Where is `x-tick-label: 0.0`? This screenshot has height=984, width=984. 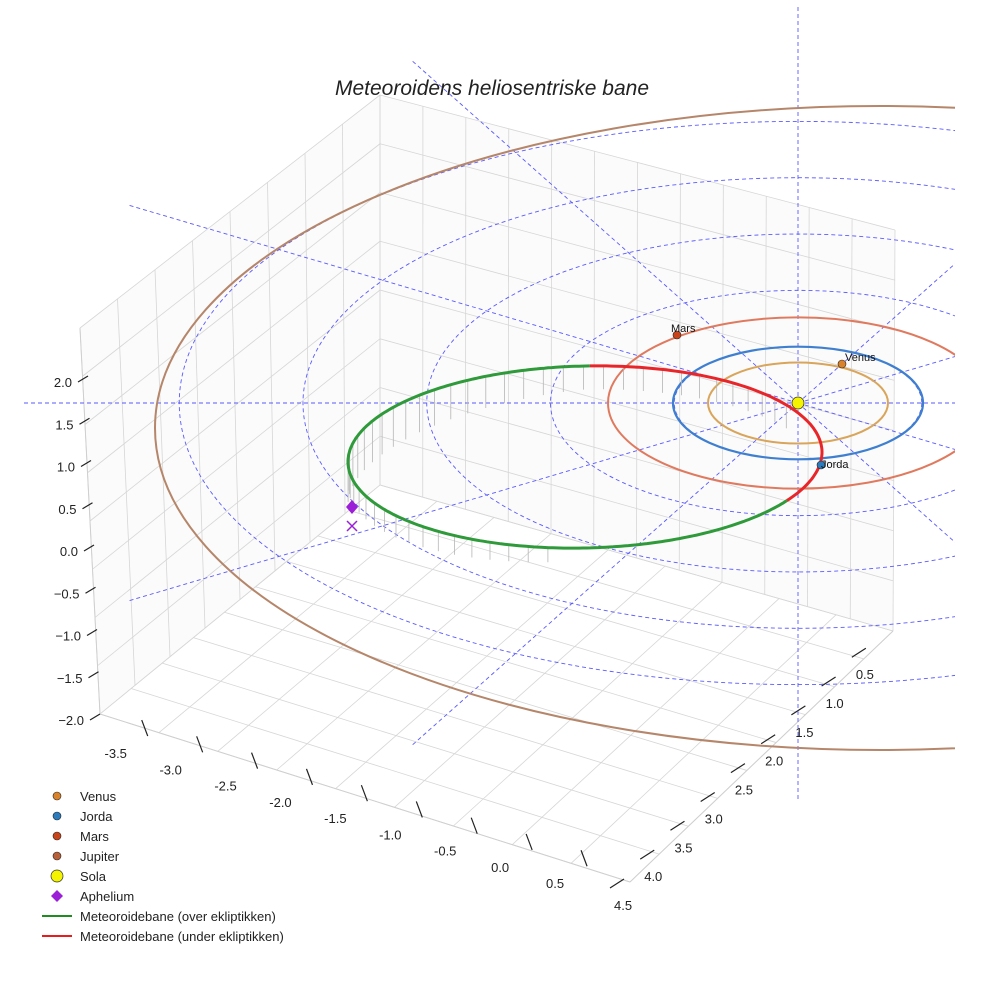
x-tick-label: 0.0 is located at coordinates (500, 867).